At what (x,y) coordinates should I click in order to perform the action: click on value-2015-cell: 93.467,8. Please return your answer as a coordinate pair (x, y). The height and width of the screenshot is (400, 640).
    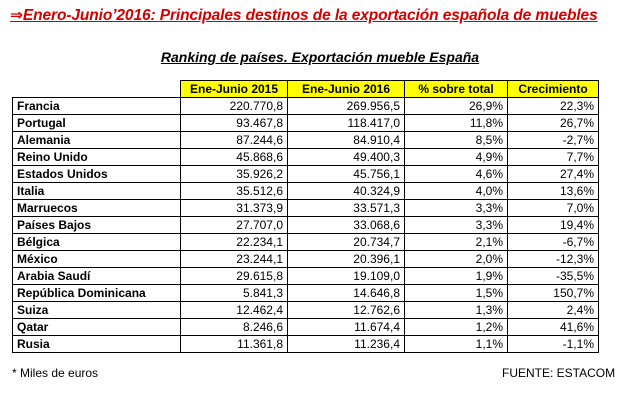
    Looking at the image, I should click on (234, 123).